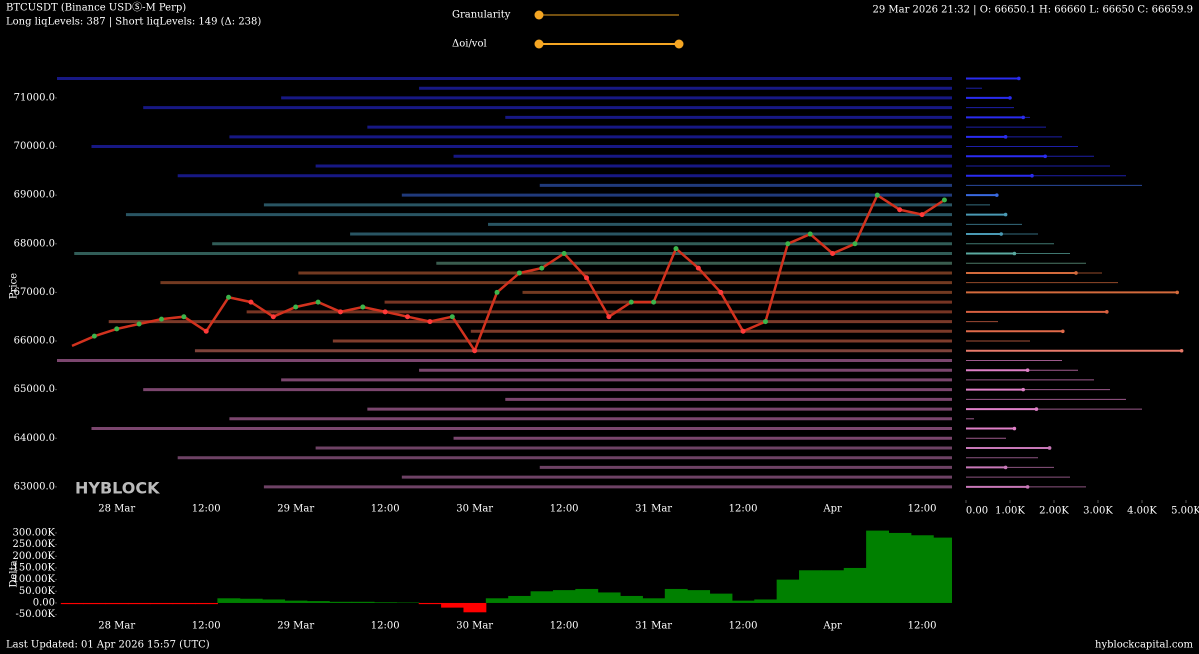 This screenshot has width=1199, height=654. What do you see at coordinates (679, 44) in the screenshot?
I see `oi-vol-knob-high` at bounding box center [679, 44].